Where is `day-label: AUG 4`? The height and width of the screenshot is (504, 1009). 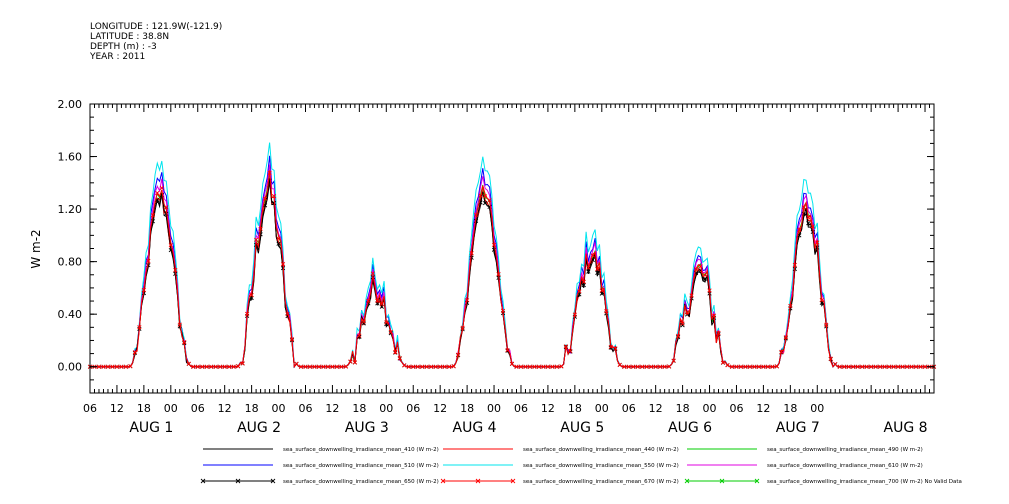
day-label: AUG 4 is located at coordinates (475, 428).